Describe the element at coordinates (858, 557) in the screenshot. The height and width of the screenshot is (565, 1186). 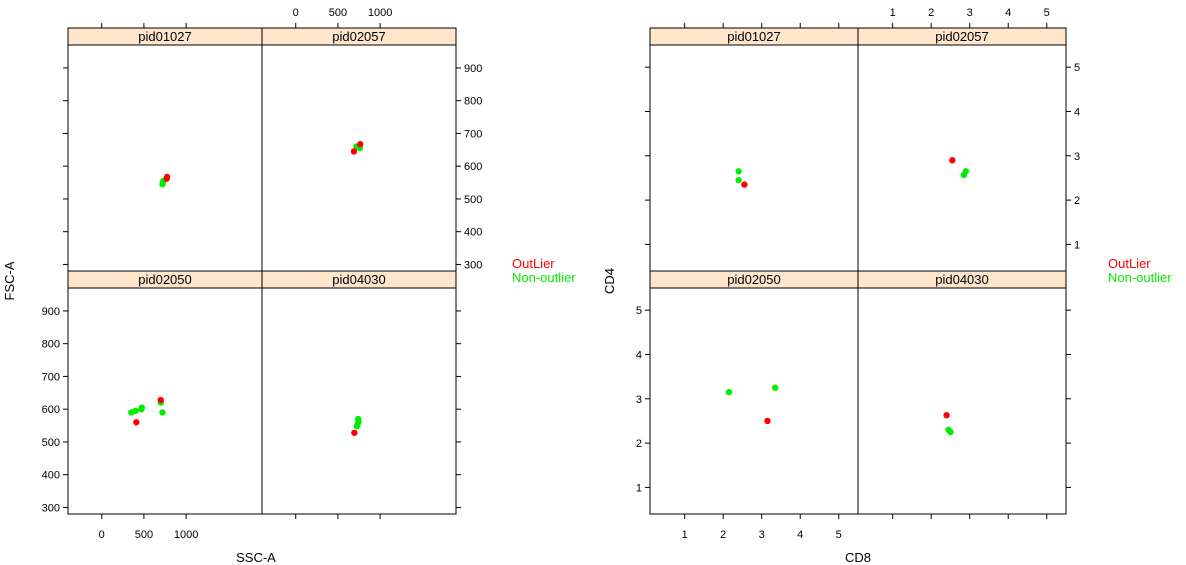
I see `x-axis-label: CD8` at that location.